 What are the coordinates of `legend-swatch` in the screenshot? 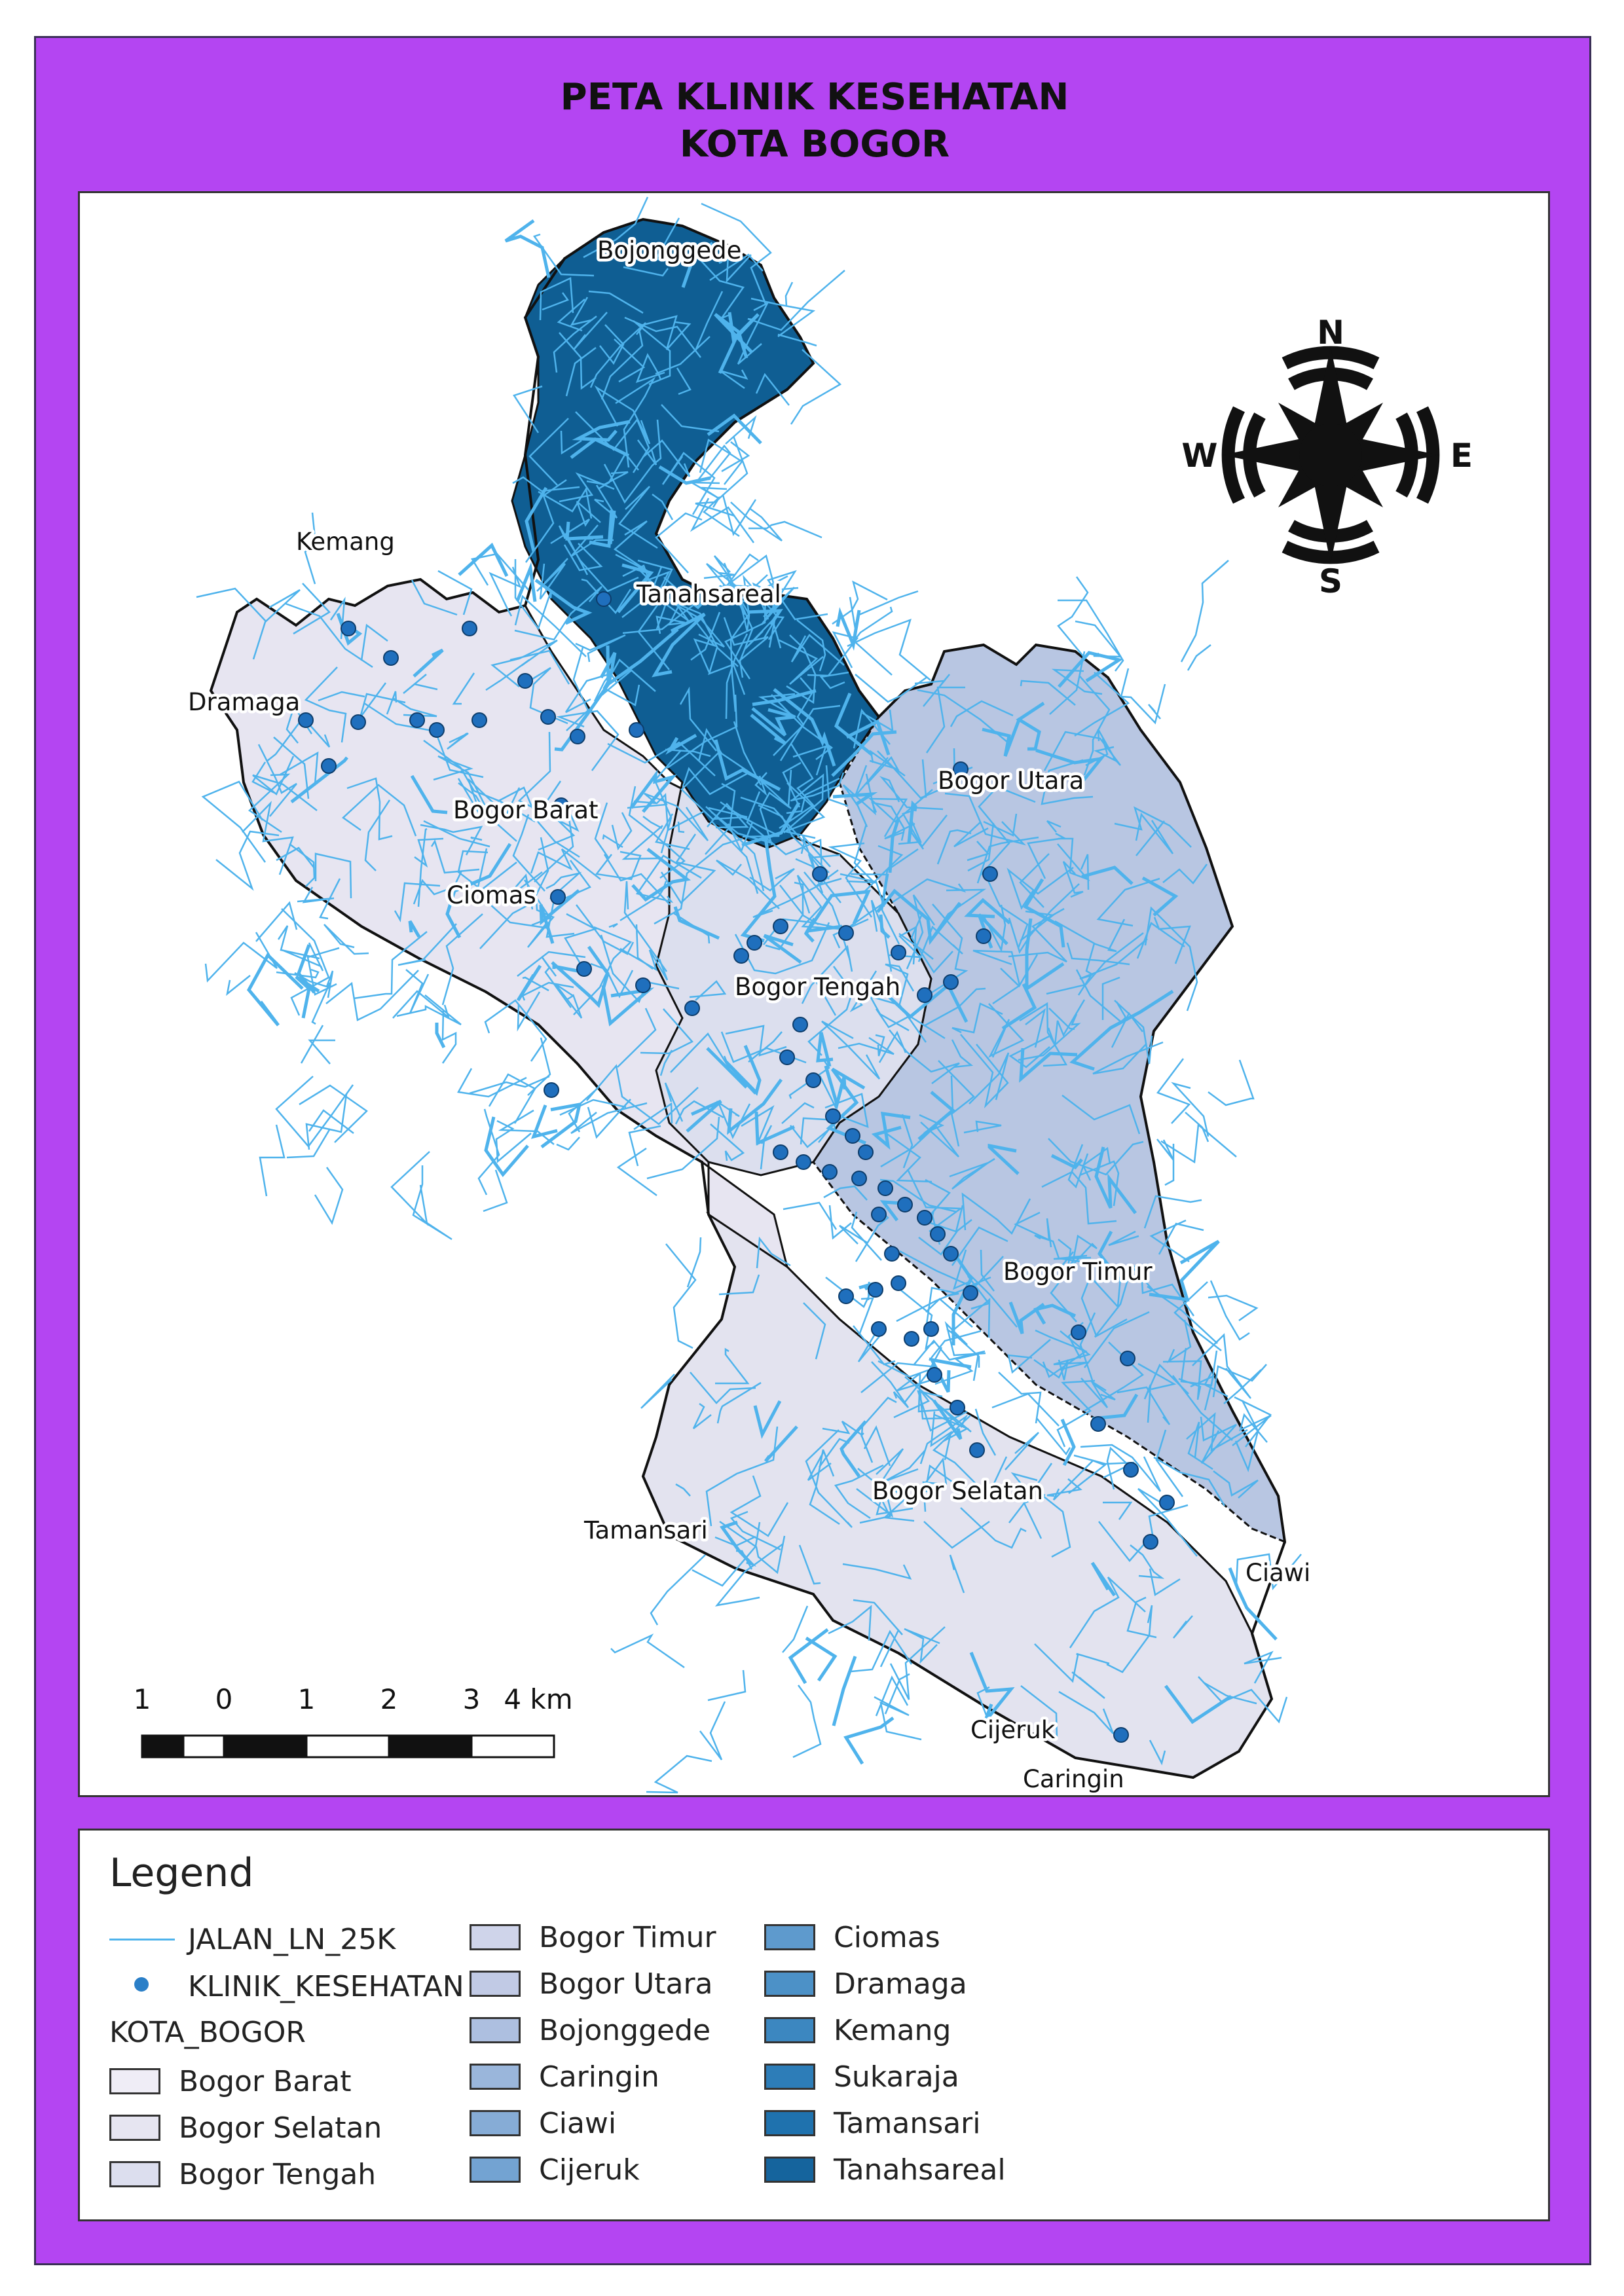 It's located at (134, 2128).